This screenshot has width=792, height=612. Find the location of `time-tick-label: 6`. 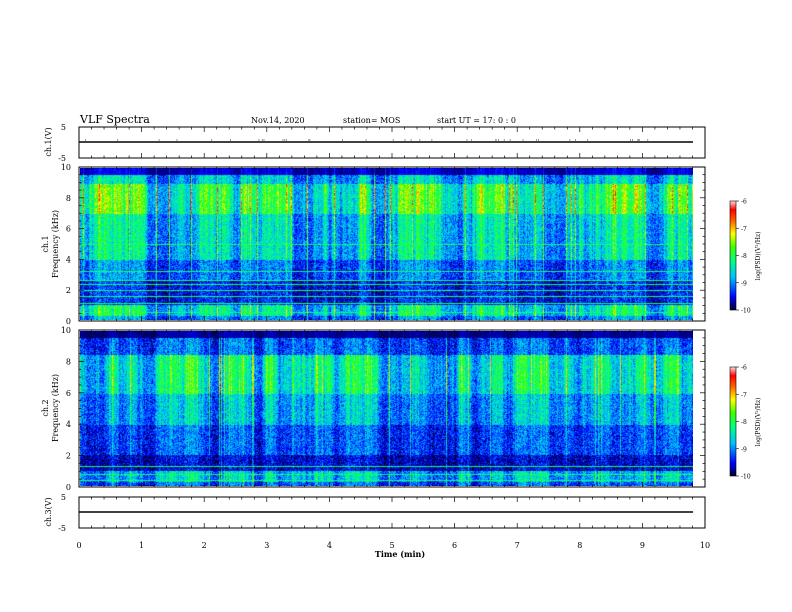

time-tick-label: 6 is located at coordinates (454, 545).